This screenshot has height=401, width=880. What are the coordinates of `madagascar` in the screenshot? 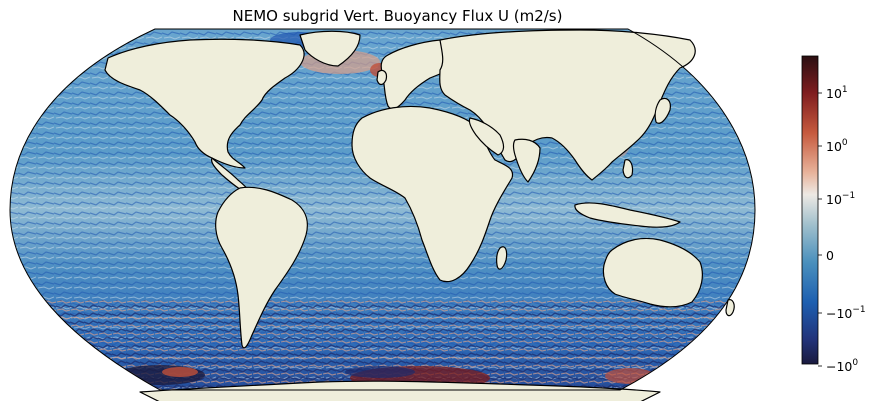 It's located at (502, 258).